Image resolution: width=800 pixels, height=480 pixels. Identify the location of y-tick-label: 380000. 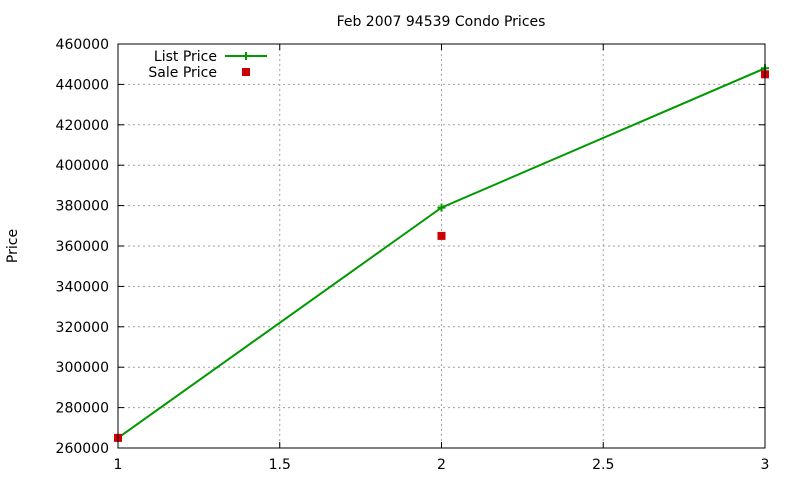
(82, 207).